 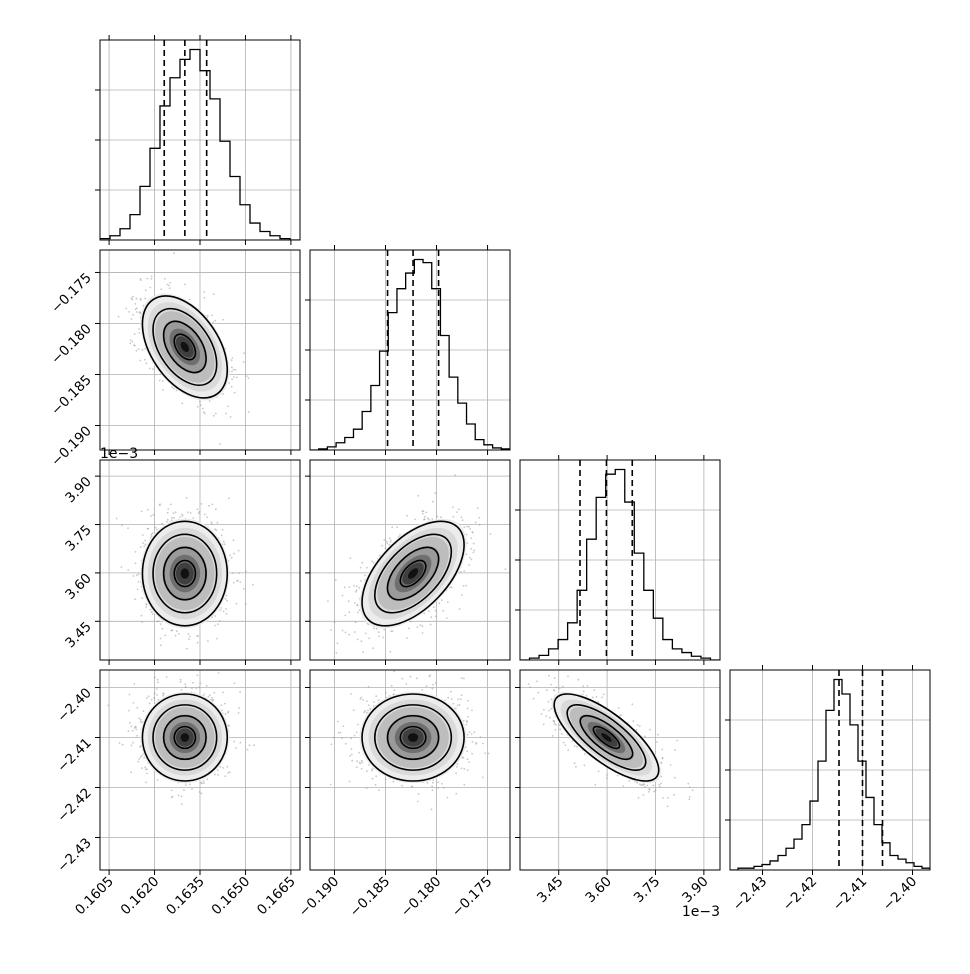 What do you see at coordinates (174, 360) in the screenshot?
I see `pair-panel: −0.190−0.185−0.180−0.175` at bounding box center [174, 360].